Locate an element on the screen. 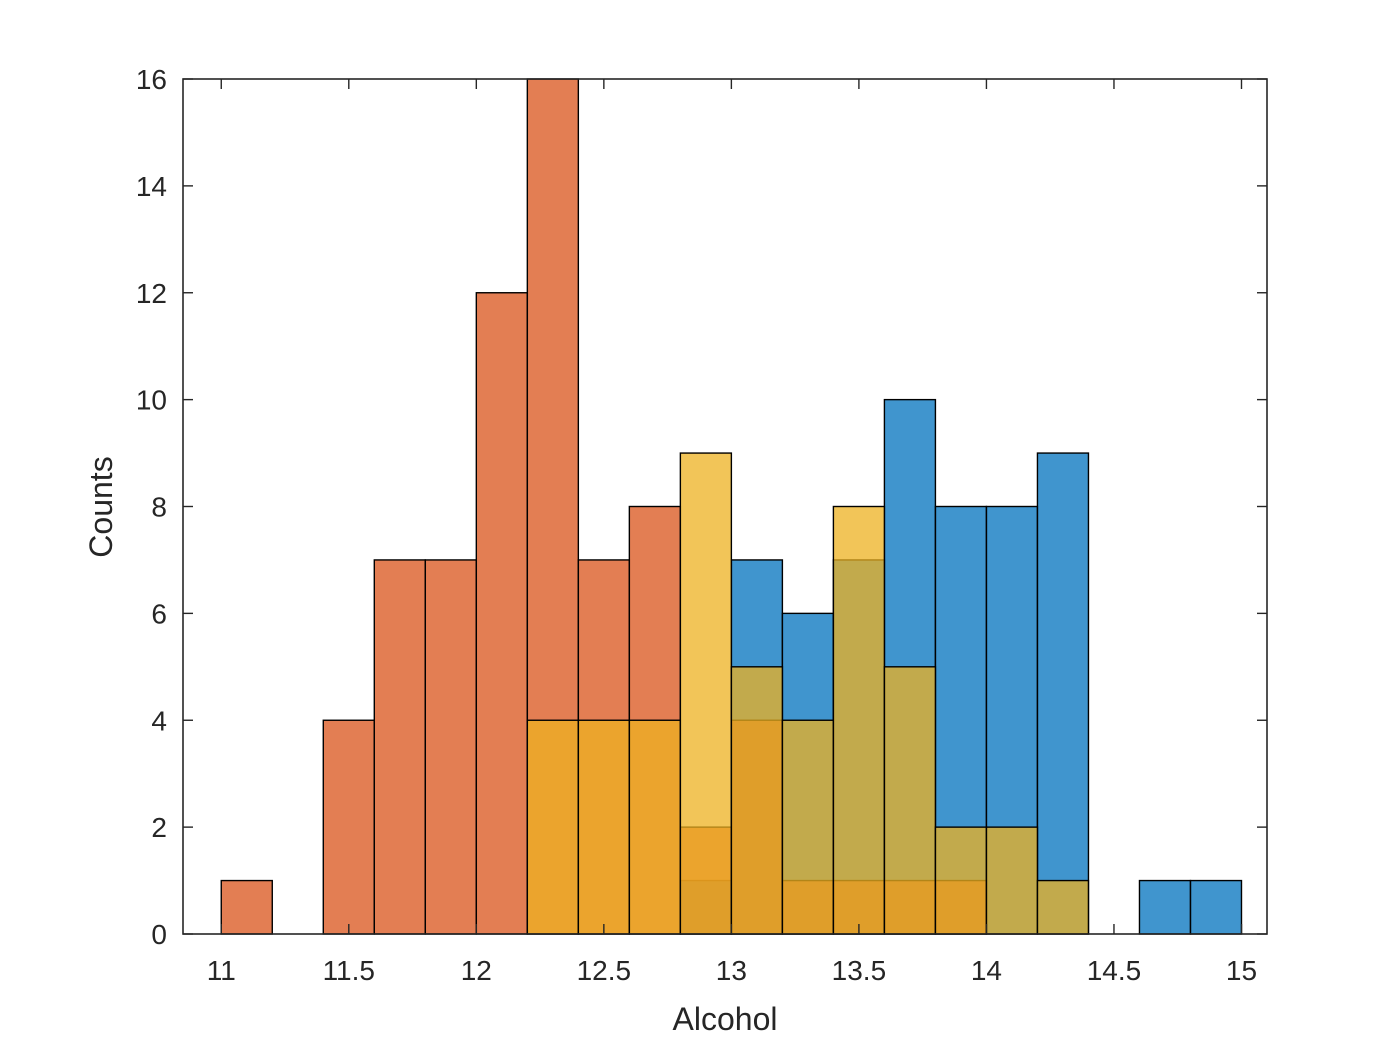  x-tick-label: 13.5 is located at coordinates (859, 970).